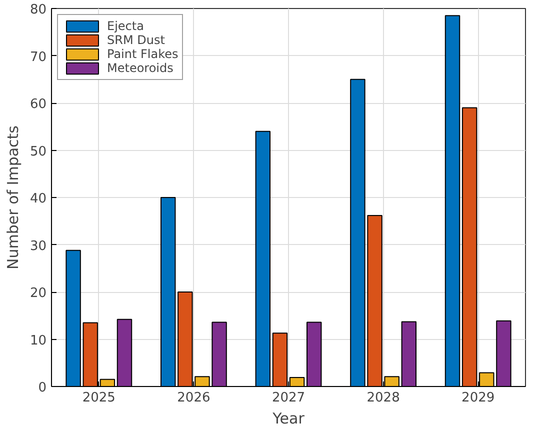 This screenshot has height=430, width=533. What do you see at coordinates (140, 68) in the screenshot?
I see `legend-label: Meteoroids` at bounding box center [140, 68].